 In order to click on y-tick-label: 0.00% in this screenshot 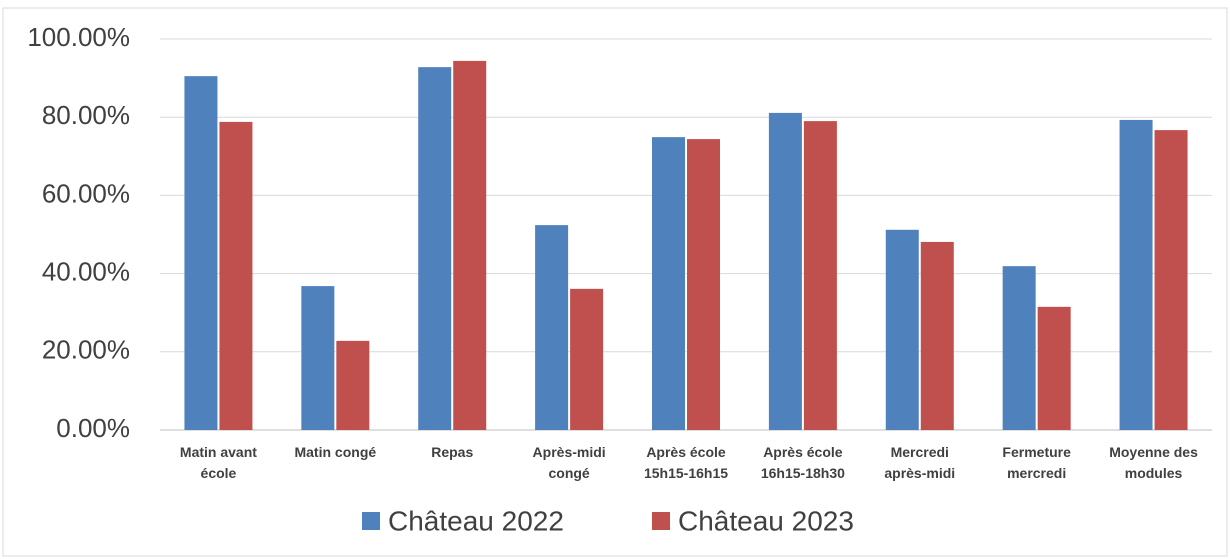, I will do `click(93, 428)`.